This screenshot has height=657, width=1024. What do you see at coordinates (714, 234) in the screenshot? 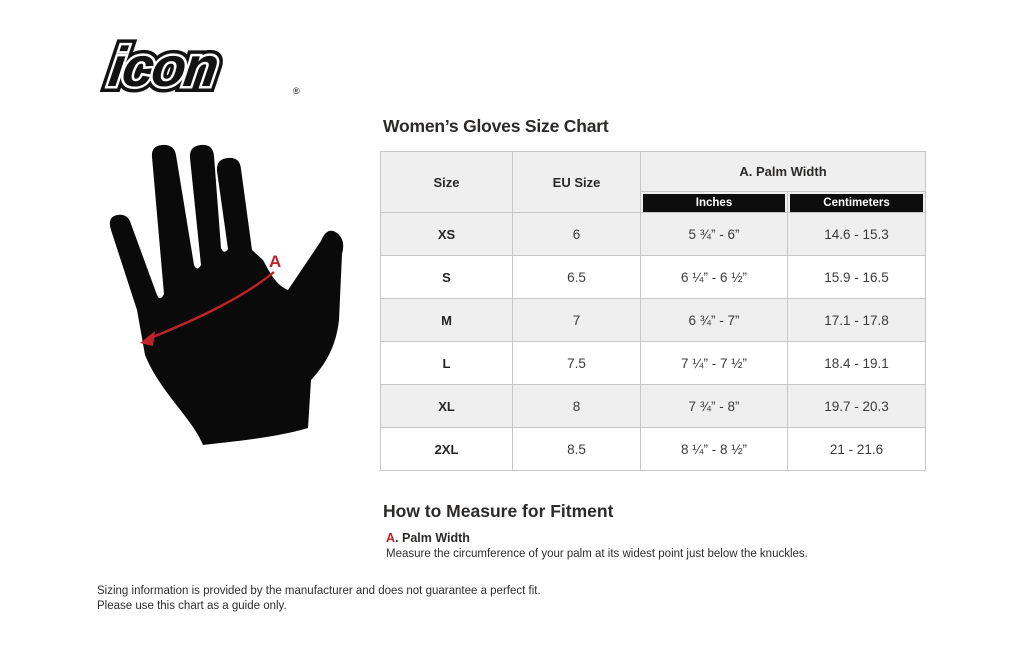
I see `cell-inches: 5 ¾” - 6”` at bounding box center [714, 234].